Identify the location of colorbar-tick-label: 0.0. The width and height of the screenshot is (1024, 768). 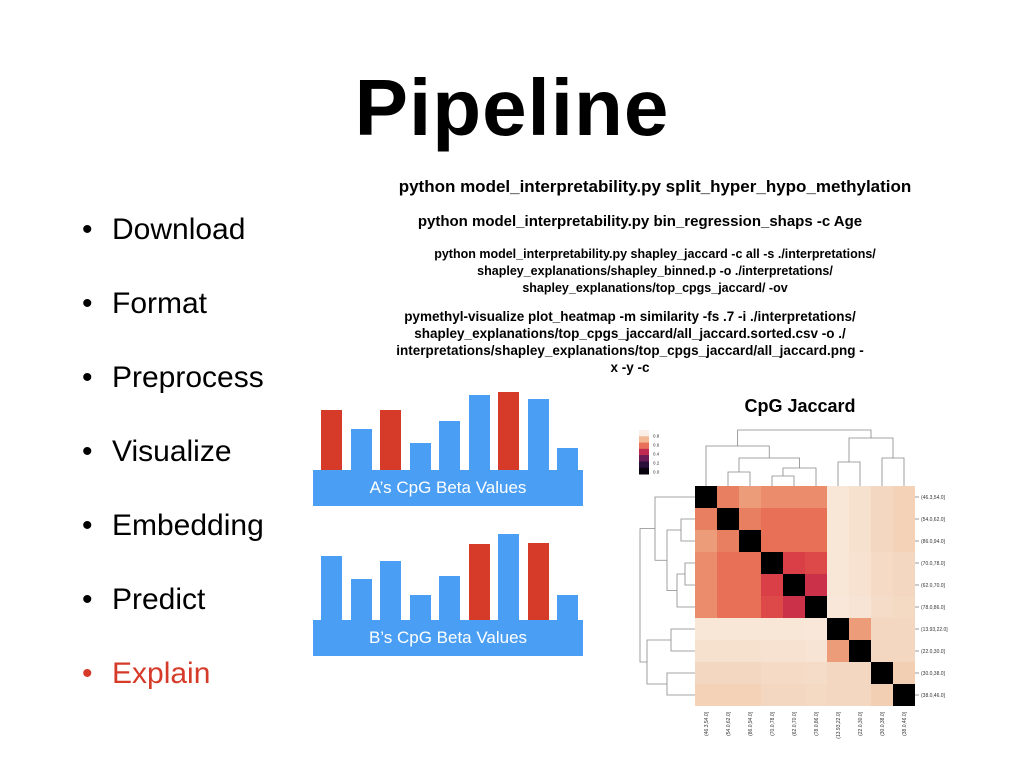
(656, 472).